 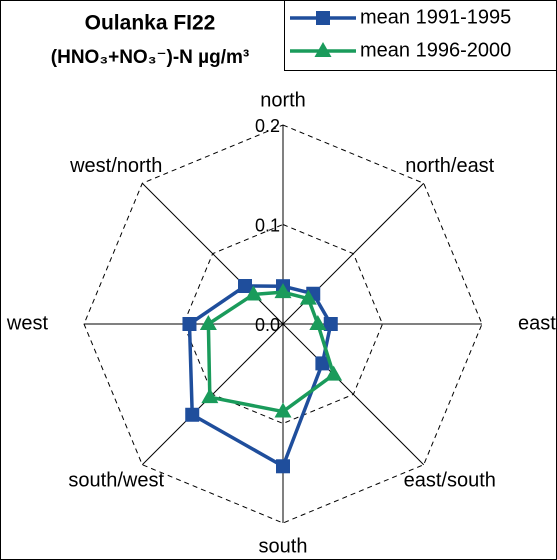 I want to click on category-label: east/south, so click(x=450, y=480).